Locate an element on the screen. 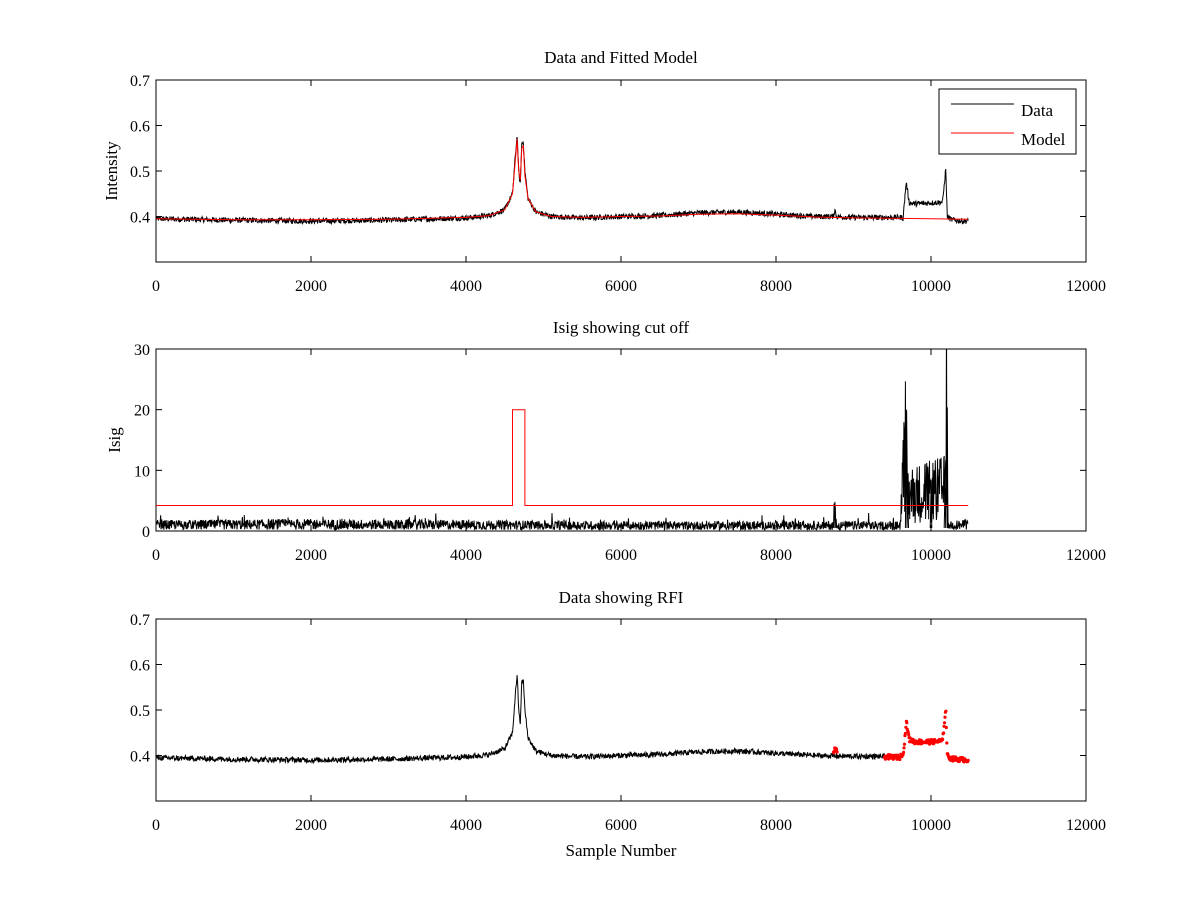 This screenshot has height=900, width=1200. chart-title-1: Data and Fitted Model is located at coordinates (621, 57).